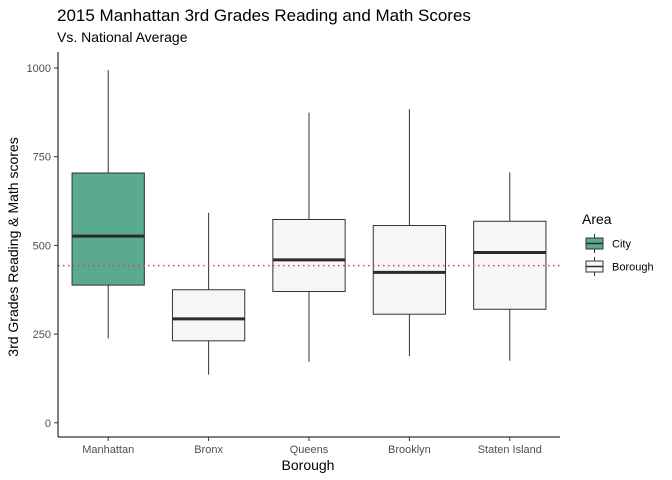  I want to click on x-tick-label: Queens, so click(309, 450).